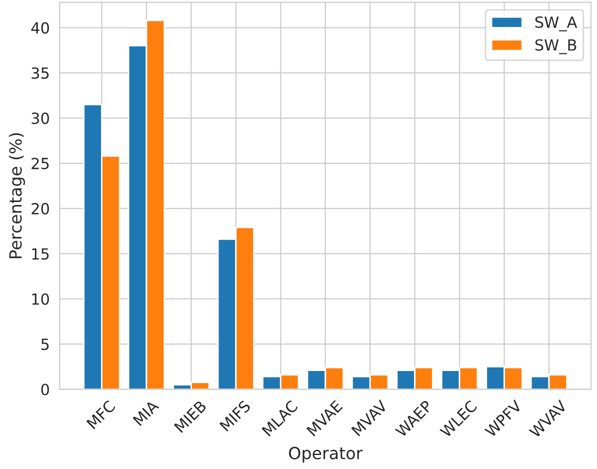  I want to click on y-axis-title: Percentage (%), so click(16, 195).